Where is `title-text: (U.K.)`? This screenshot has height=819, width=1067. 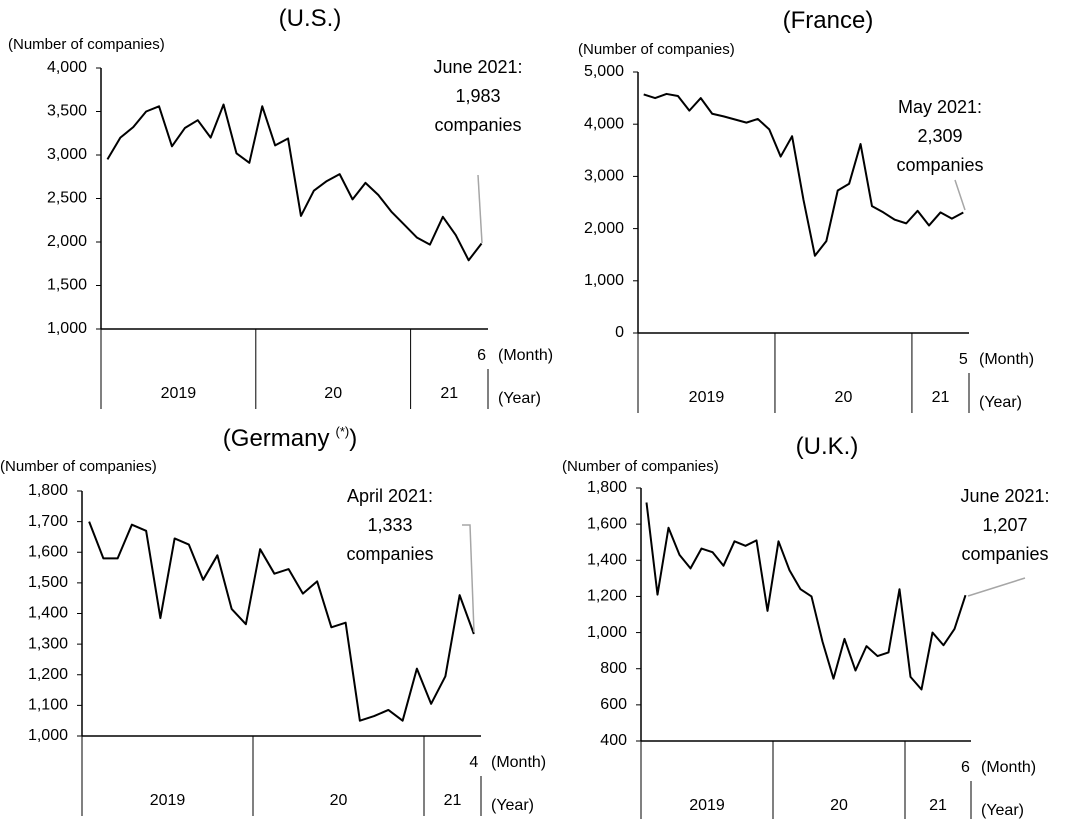
title-text: (U.K.) is located at coordinates (827, 446).